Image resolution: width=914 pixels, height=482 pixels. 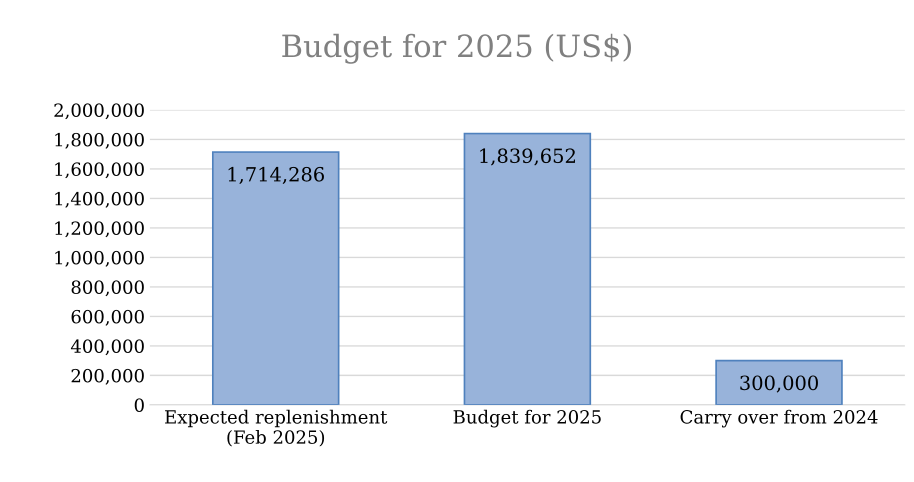 I want to click on y-tick-label: 1,200,000, so click(x=99, y=229).